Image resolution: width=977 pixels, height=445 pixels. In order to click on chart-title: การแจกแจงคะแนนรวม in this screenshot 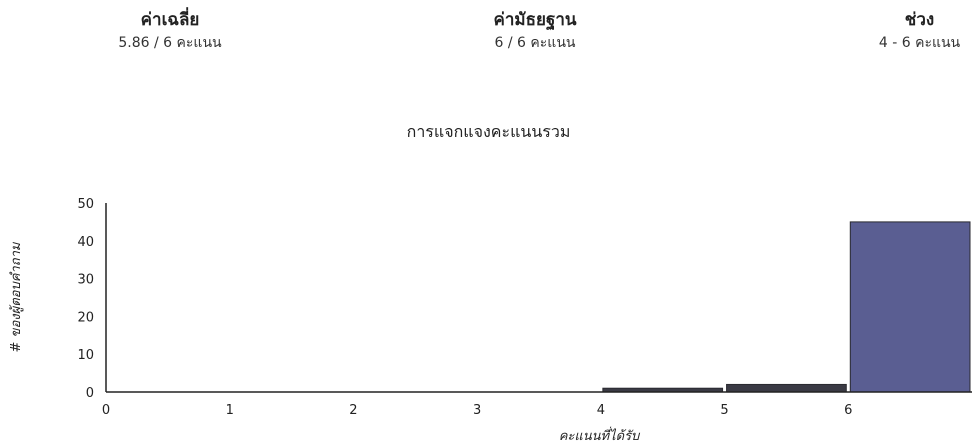, I will do `click(488, 131)`.